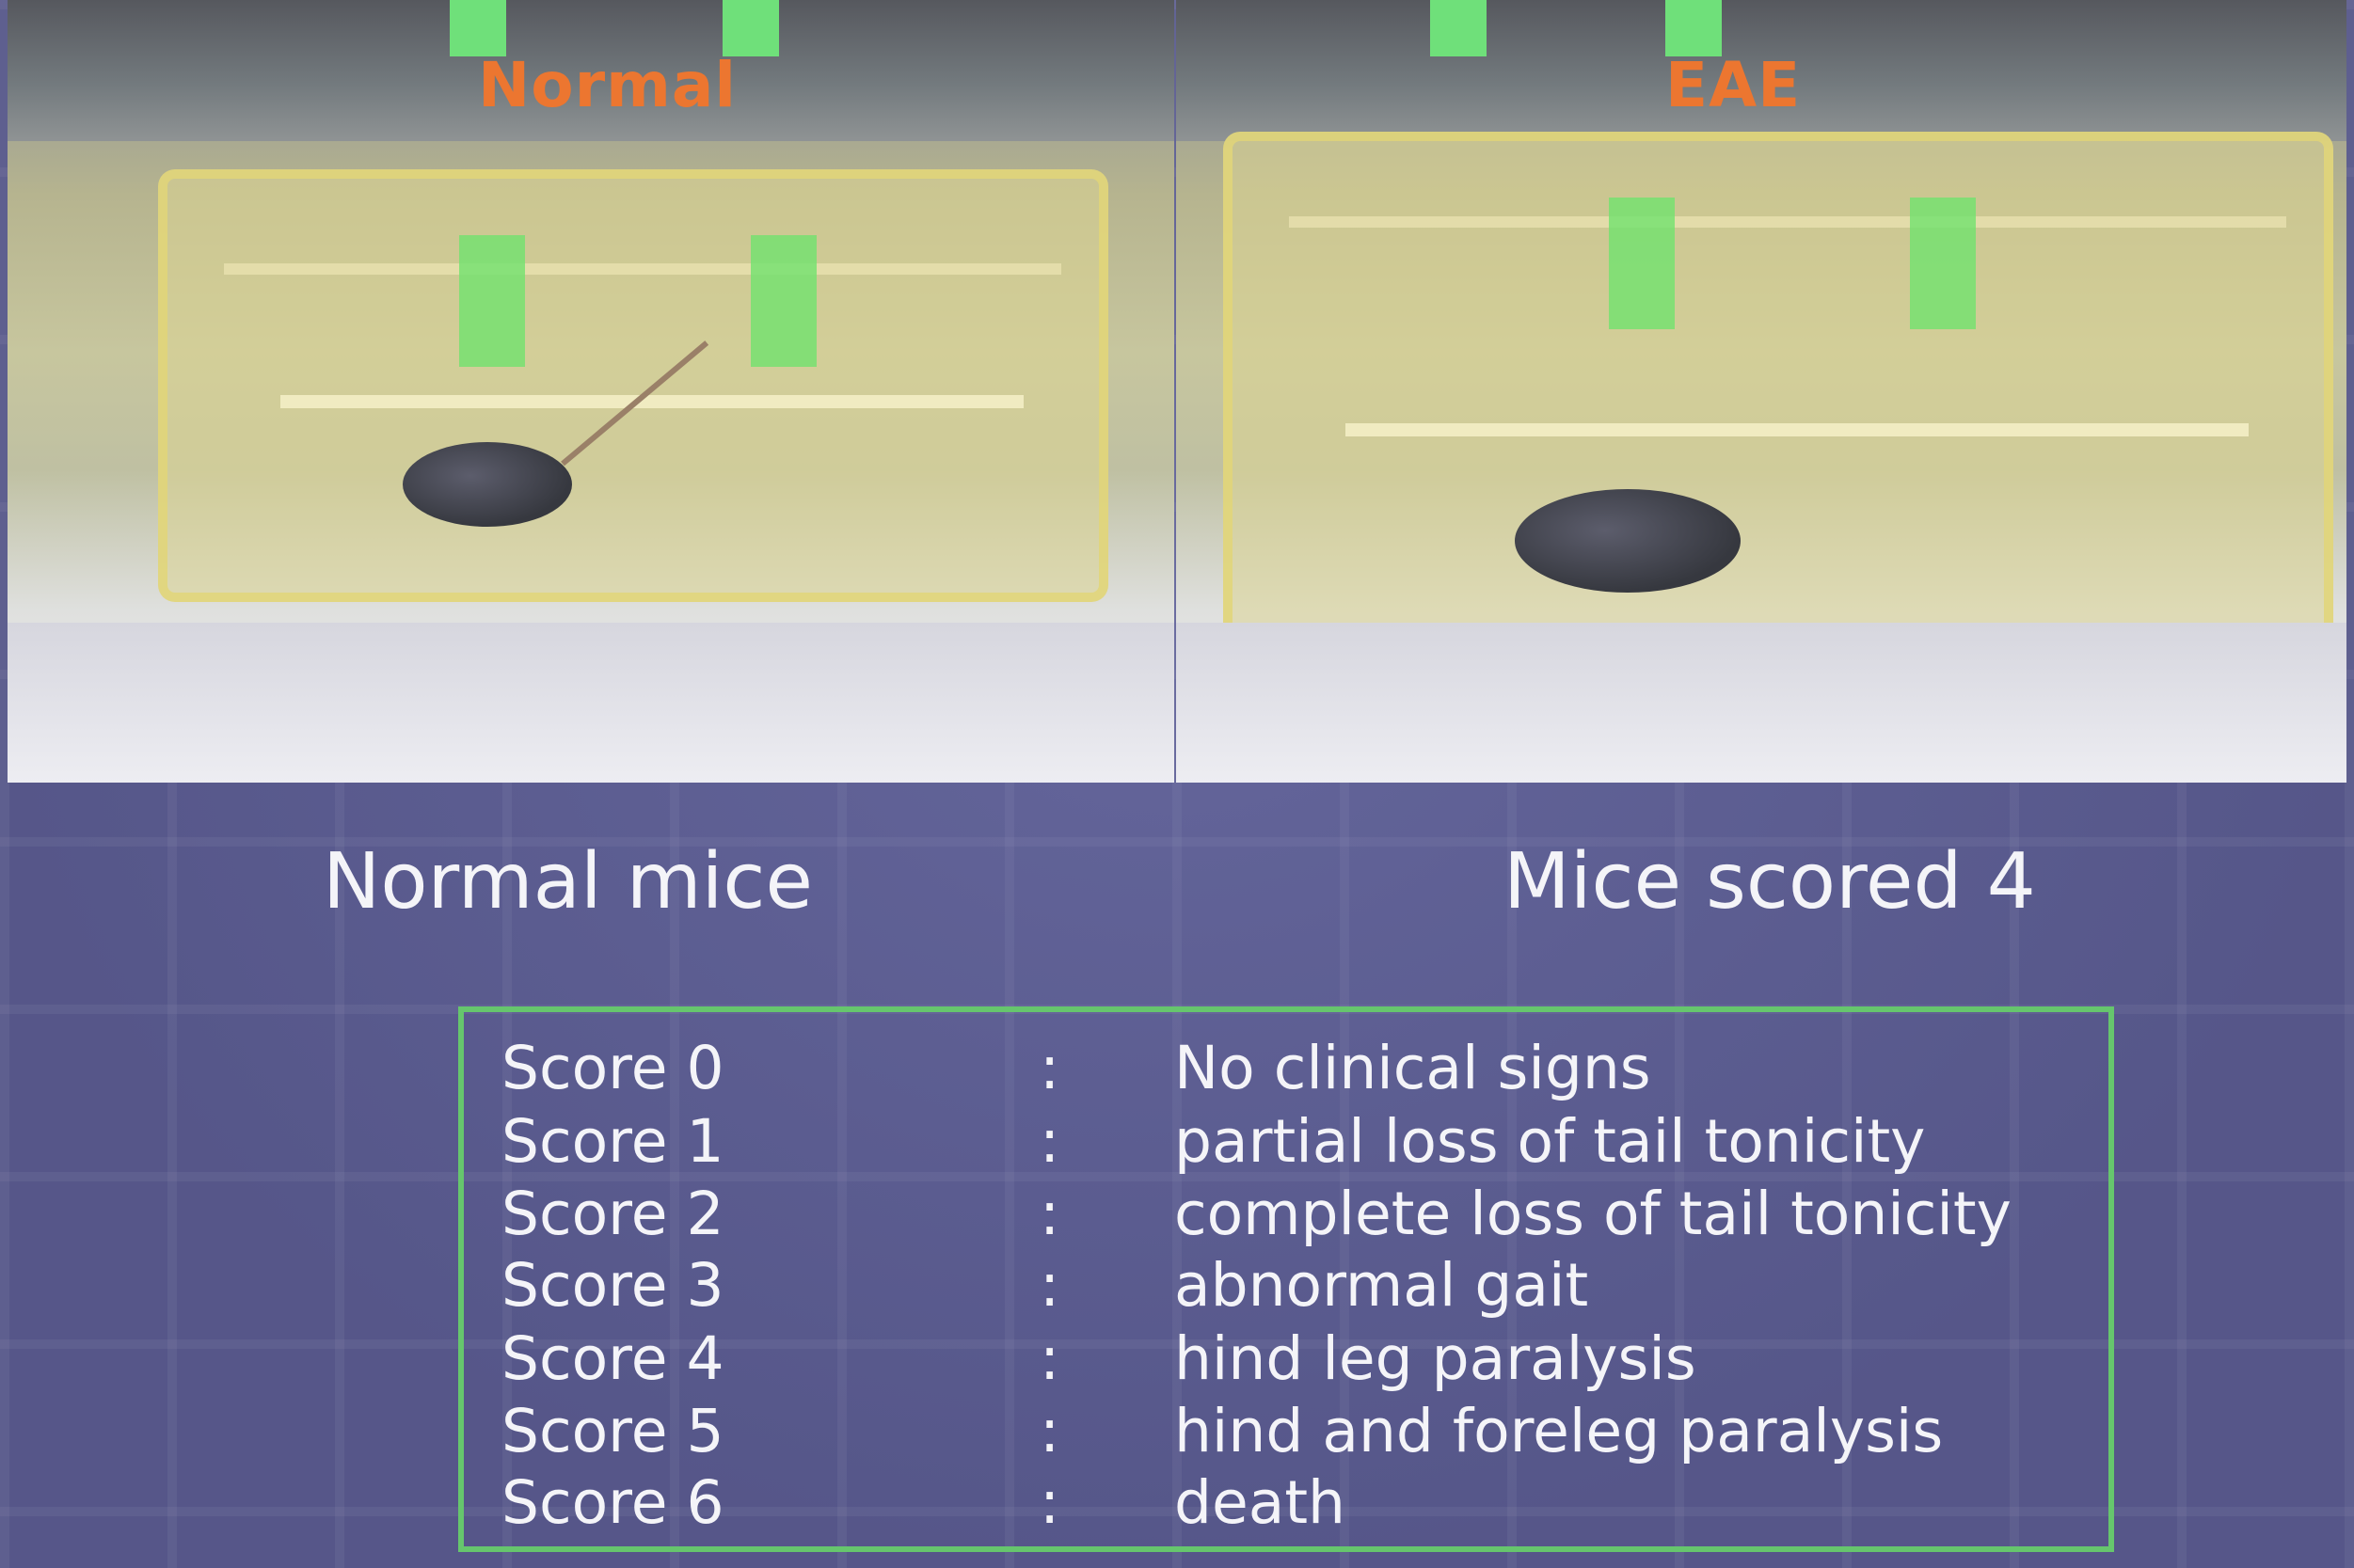 The height and width of the screenshot is (1568, 2354). Describe the element at coordinates (1628, 541) in the screenshot. I see `eae-mouse` at that location.